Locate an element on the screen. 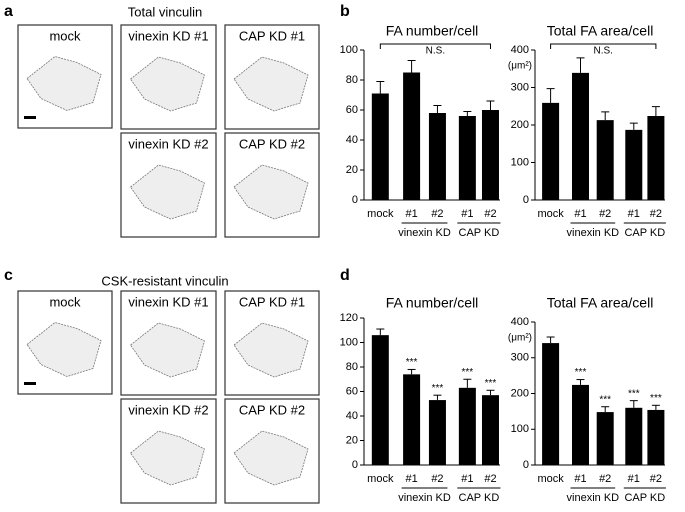  chart-title: Total FA area/cell is located at coordinates (600, 31).